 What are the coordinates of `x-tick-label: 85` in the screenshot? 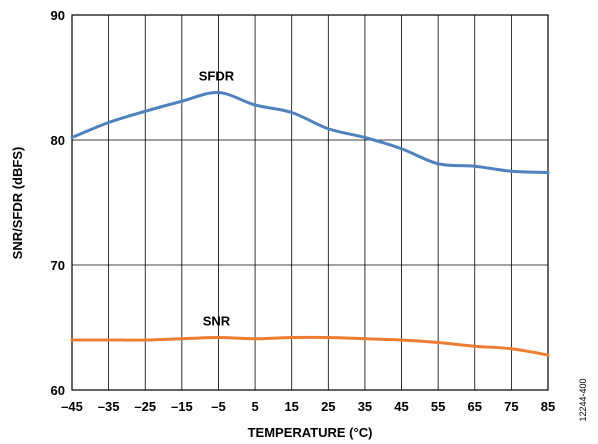 It's located at (548, 406).